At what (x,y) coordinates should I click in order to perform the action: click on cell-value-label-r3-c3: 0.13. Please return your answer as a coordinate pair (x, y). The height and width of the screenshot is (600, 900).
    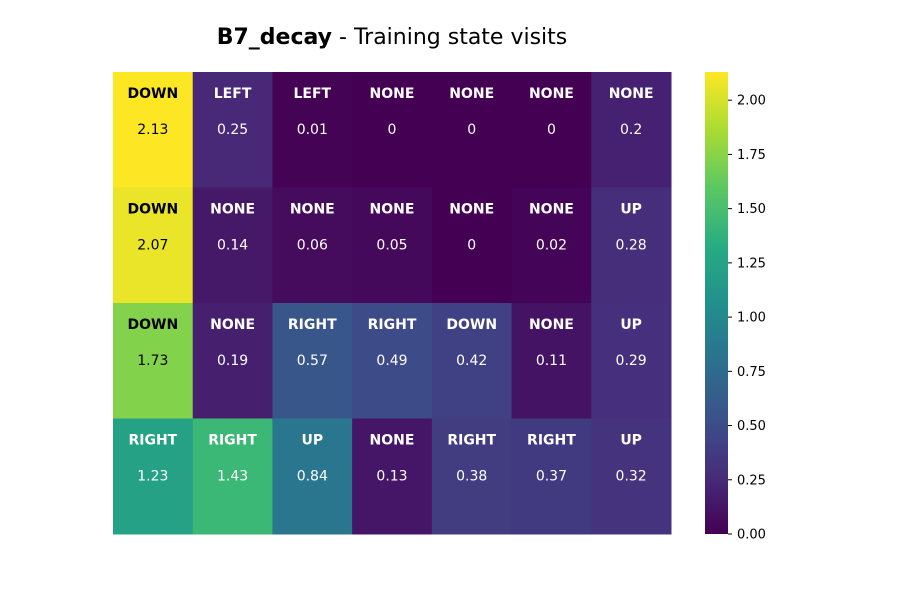
    Looking at the image, I should click on (391, 477).